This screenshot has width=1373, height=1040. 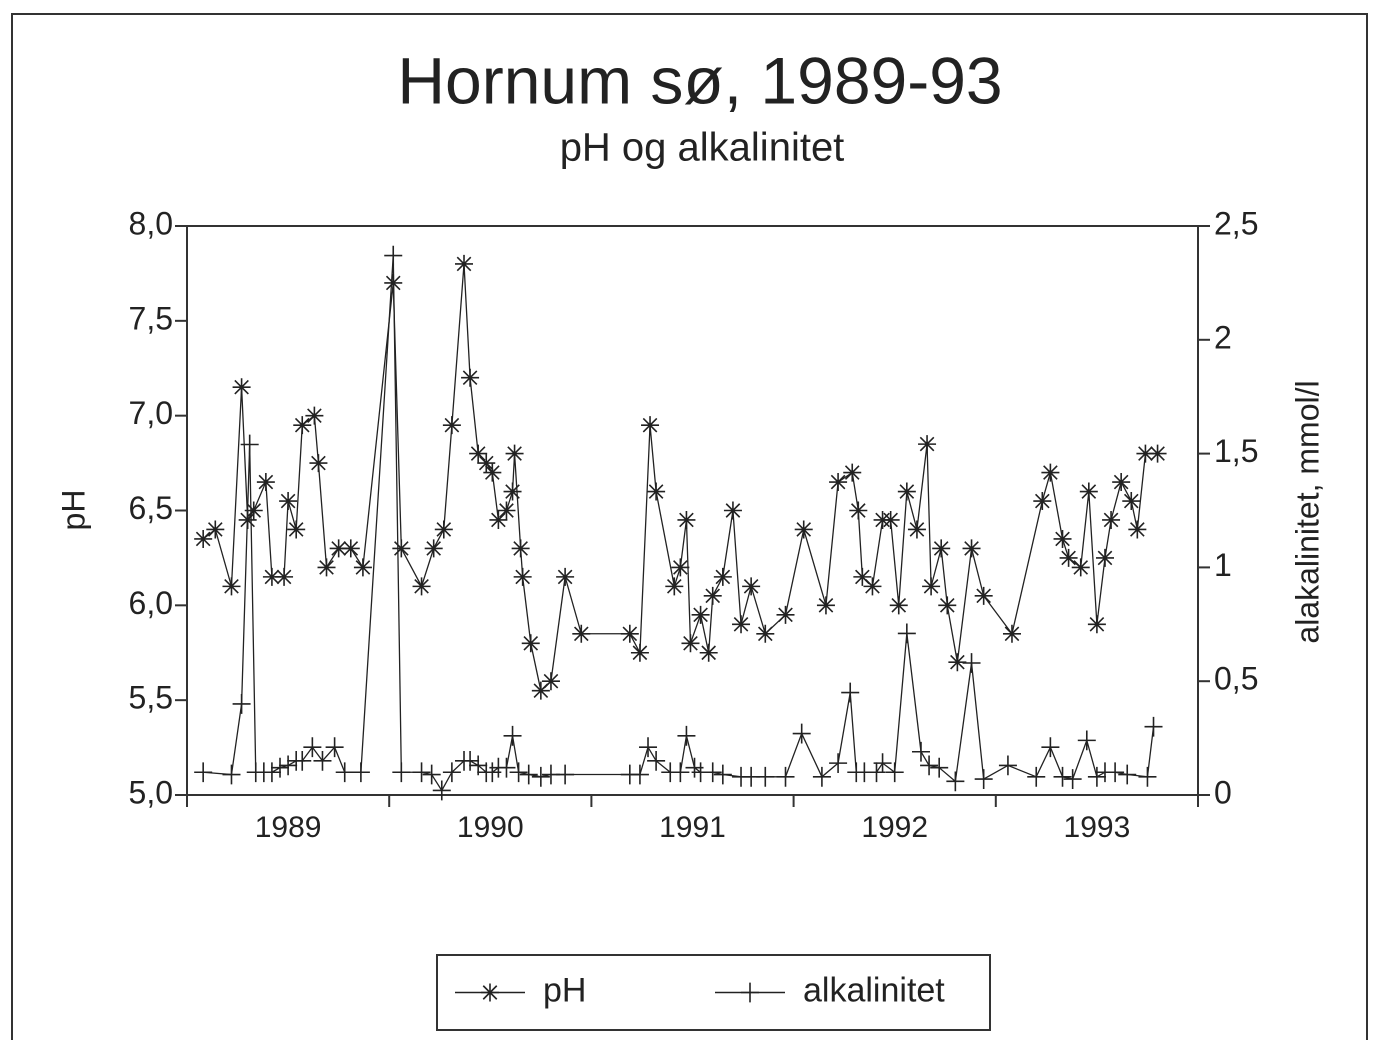 What do you see at coordinates (1097, 827) in the screenshot?
I see `x-tick-label: 1993` at bounding box center [1097, 827].